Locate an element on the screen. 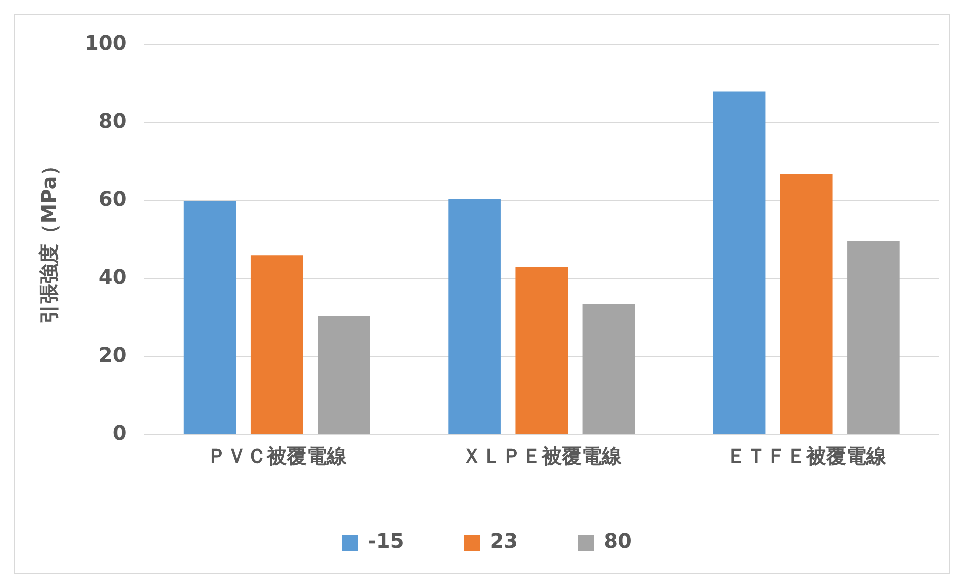  x-tick-label: ＰＶＣ被覆電線 is located at coordinates (277, 456).